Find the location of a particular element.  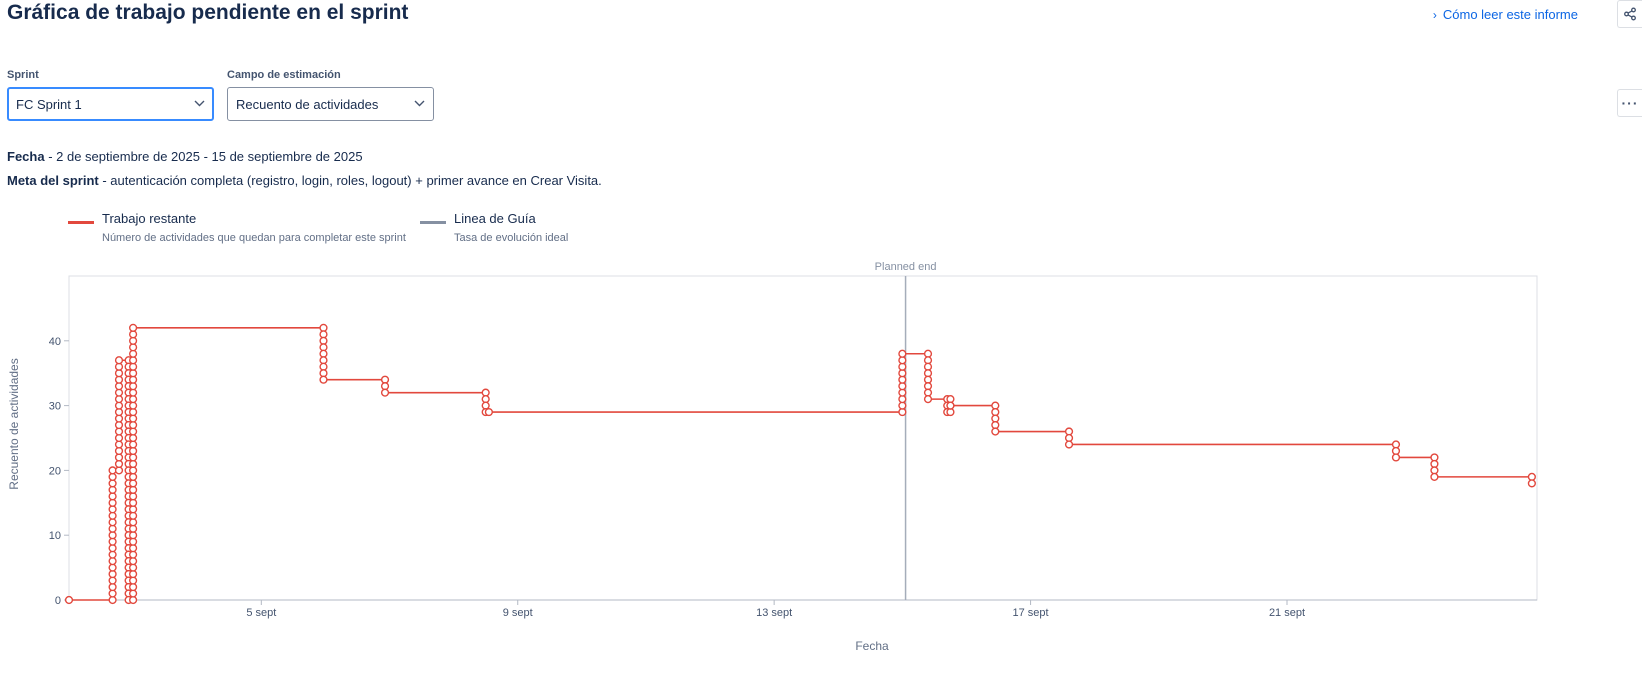

legend-swatch-remaining is located at coordinates (81, 222).